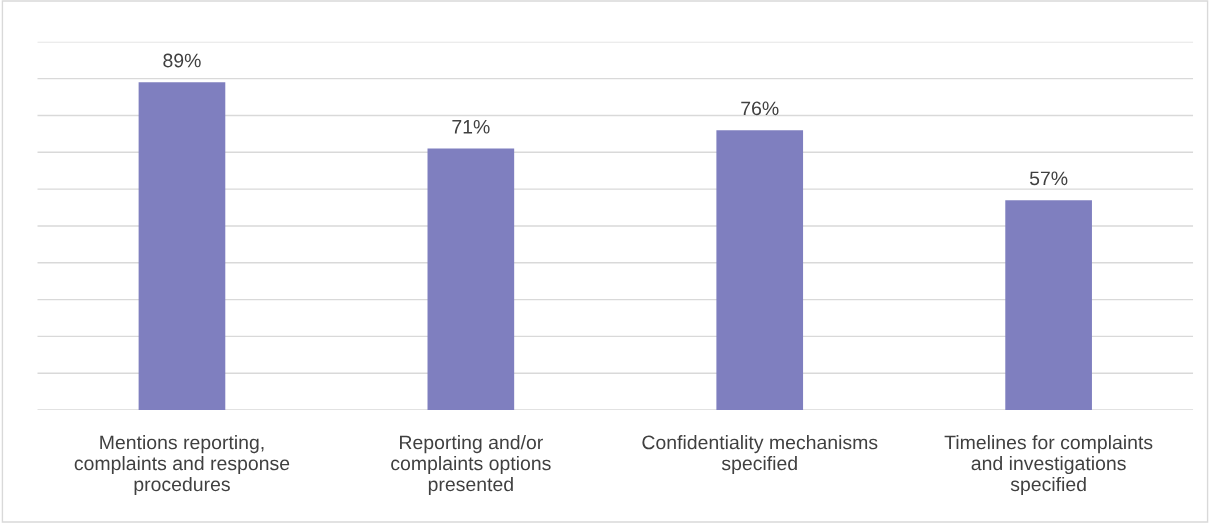  I want to click on data-label: 89%, so click(182, 60).